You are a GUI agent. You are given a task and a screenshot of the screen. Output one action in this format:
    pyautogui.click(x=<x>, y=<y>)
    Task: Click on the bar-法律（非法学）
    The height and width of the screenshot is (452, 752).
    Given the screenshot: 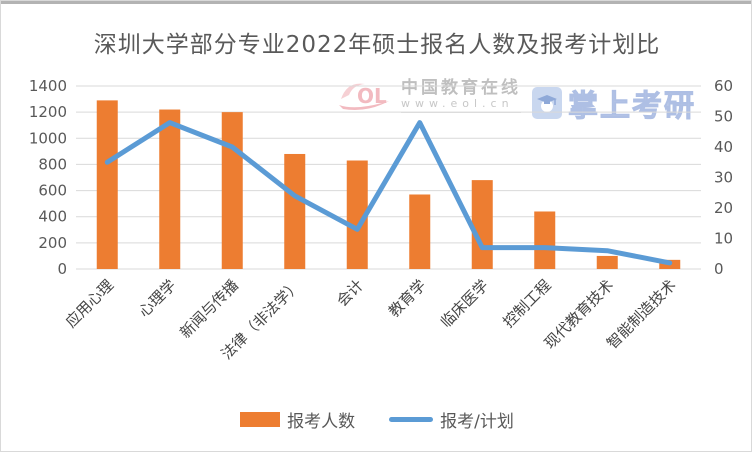 What is the action you would take?
    pyautogui.click(x=295, y=211)
    